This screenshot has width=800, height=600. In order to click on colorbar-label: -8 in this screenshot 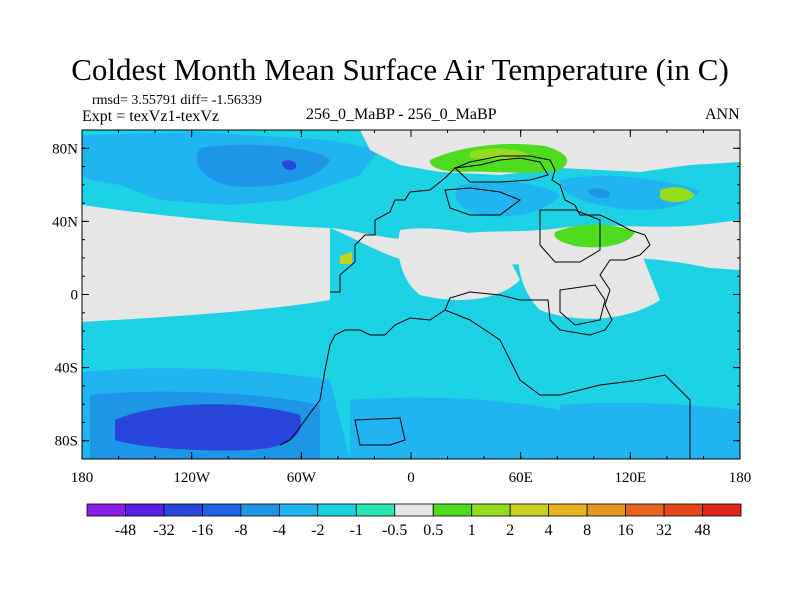, I will do `click(240, 530)`.